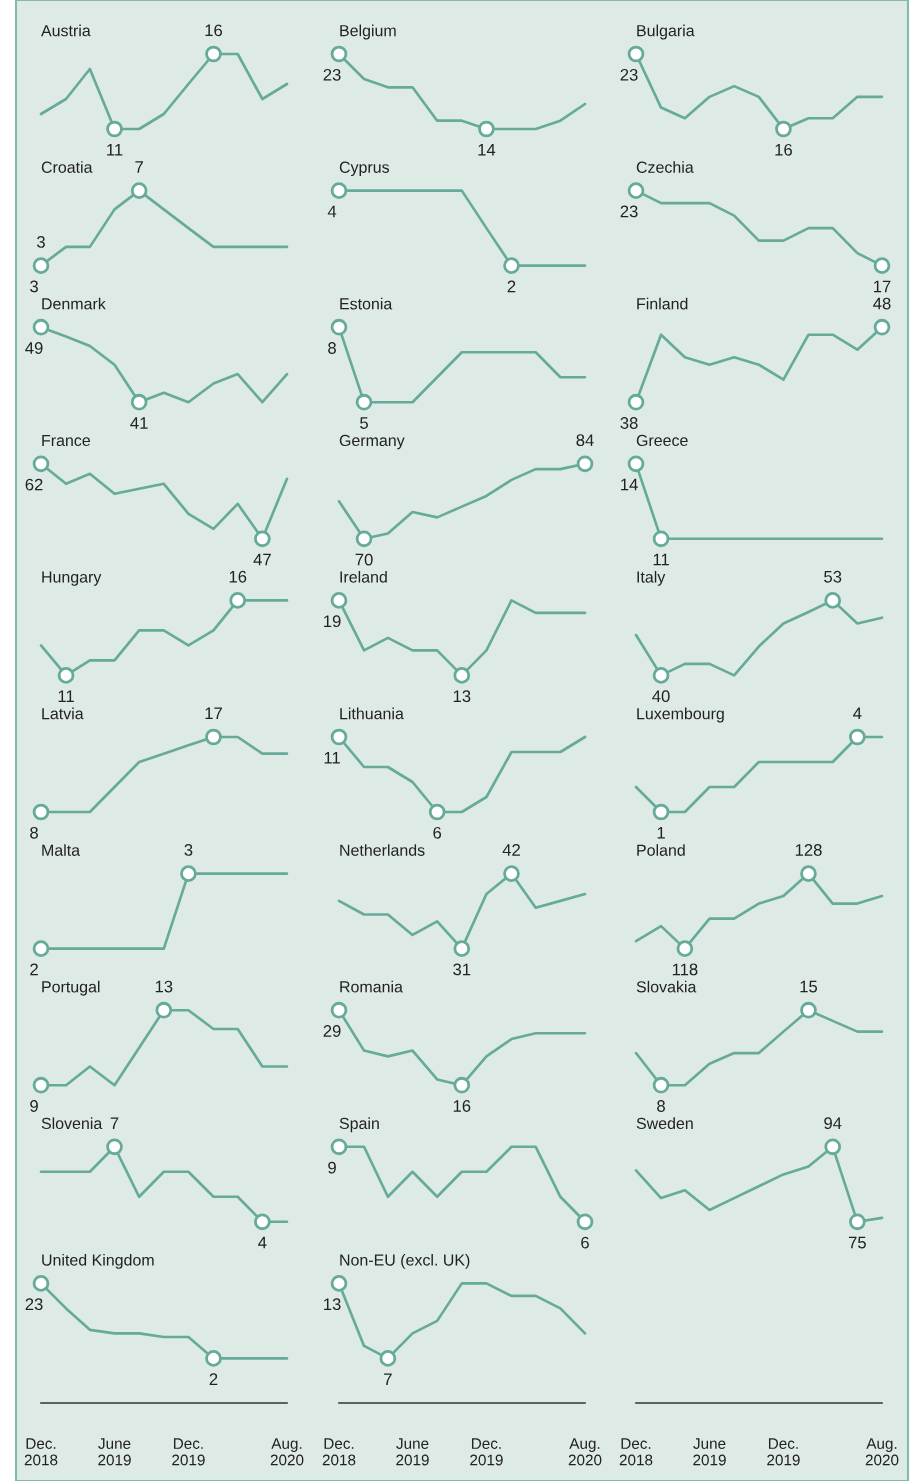 The width and height of the screenshot is (924, 1481). Describe the element at coordinates (372, 713) in the screenshot. I see `chart-title: Lithuania` at that location.